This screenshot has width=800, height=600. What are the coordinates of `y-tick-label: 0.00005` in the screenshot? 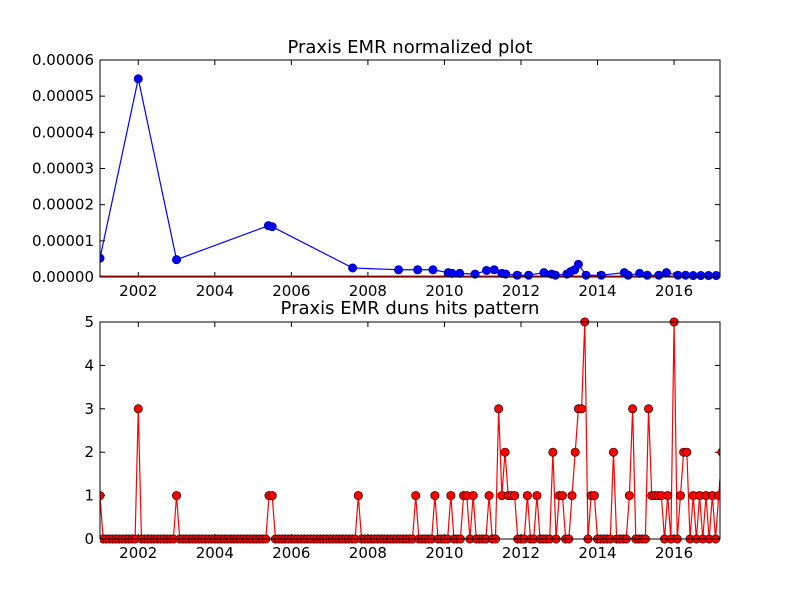 It's located at (63, 96).